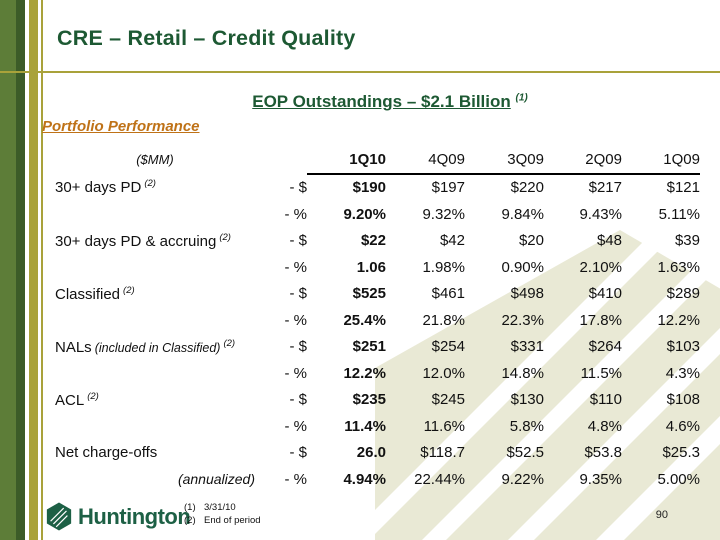 This screenshot has height=540, width=720. Describe the element at coordinates (682, 426) in the screenshot. I see `value-cell: 4.6%` at that location.